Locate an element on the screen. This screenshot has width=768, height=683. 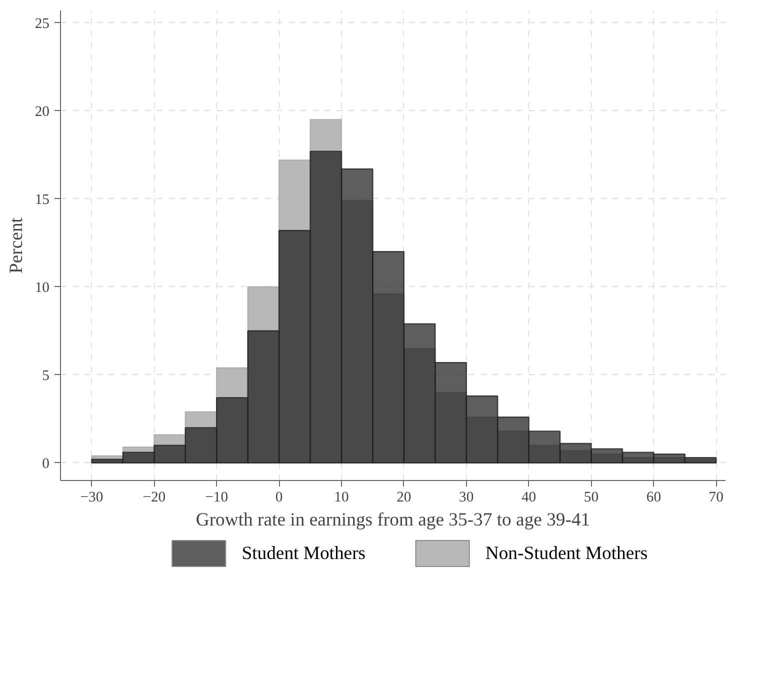
x-tick-label: 40 is located at coordinates (528, 498).